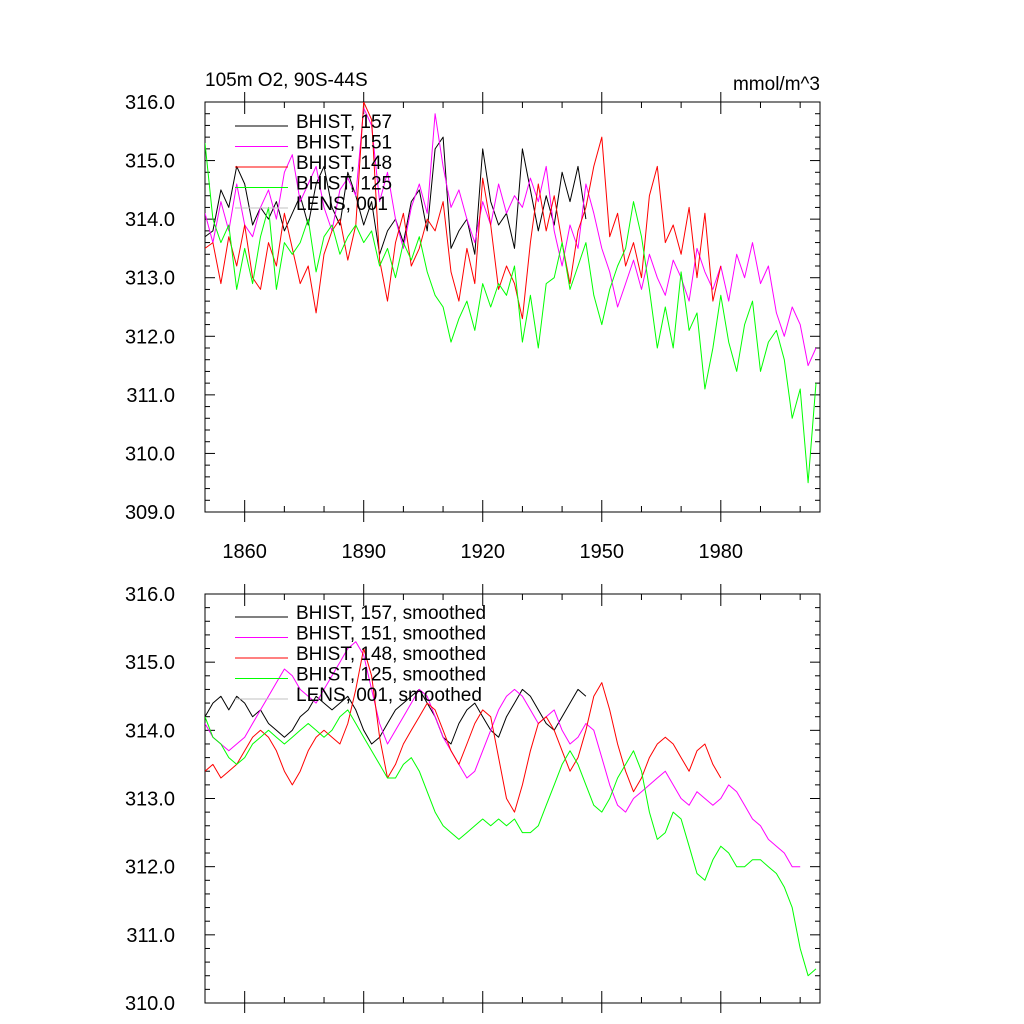 The width and height of the screenshot is (1024, 1024). What do you see at coordinates (776, 84) in the screenshot?
I see `units-label: mmol/m^3` at bounding box center [776, 84].